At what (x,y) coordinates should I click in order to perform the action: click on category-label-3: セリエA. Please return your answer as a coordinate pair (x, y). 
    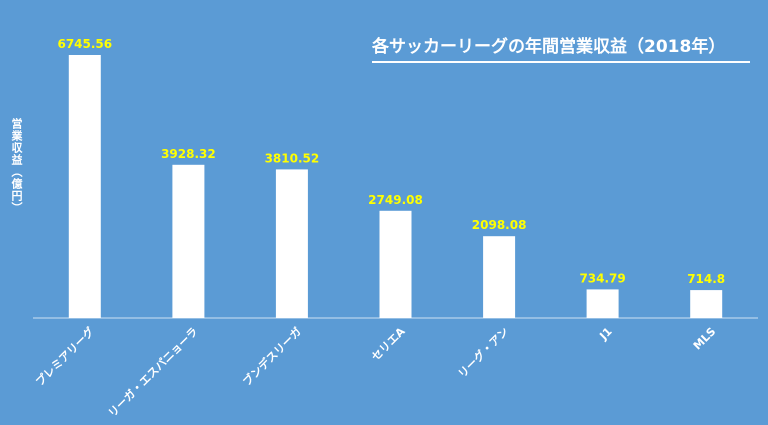
    Looking at the image, I should click on (388, 344).